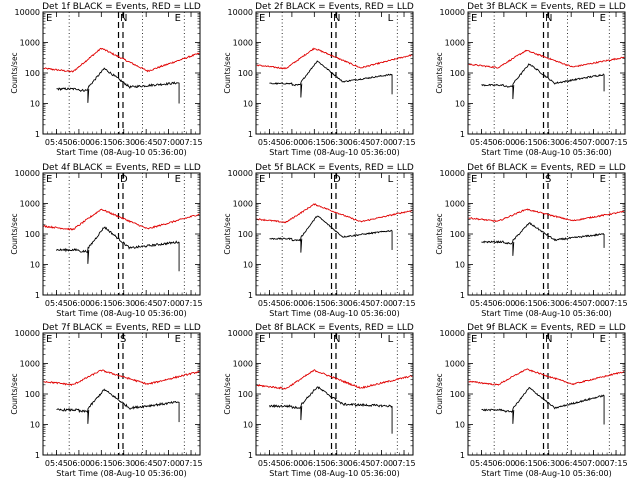 The width and height of the screenshot is (640, 480). What do you see at coordinates (546, 7) in the screenshot?
I see `panel-title: Det 3f BLACK = Events, RED = LLD` at bounding box center [546, 7].